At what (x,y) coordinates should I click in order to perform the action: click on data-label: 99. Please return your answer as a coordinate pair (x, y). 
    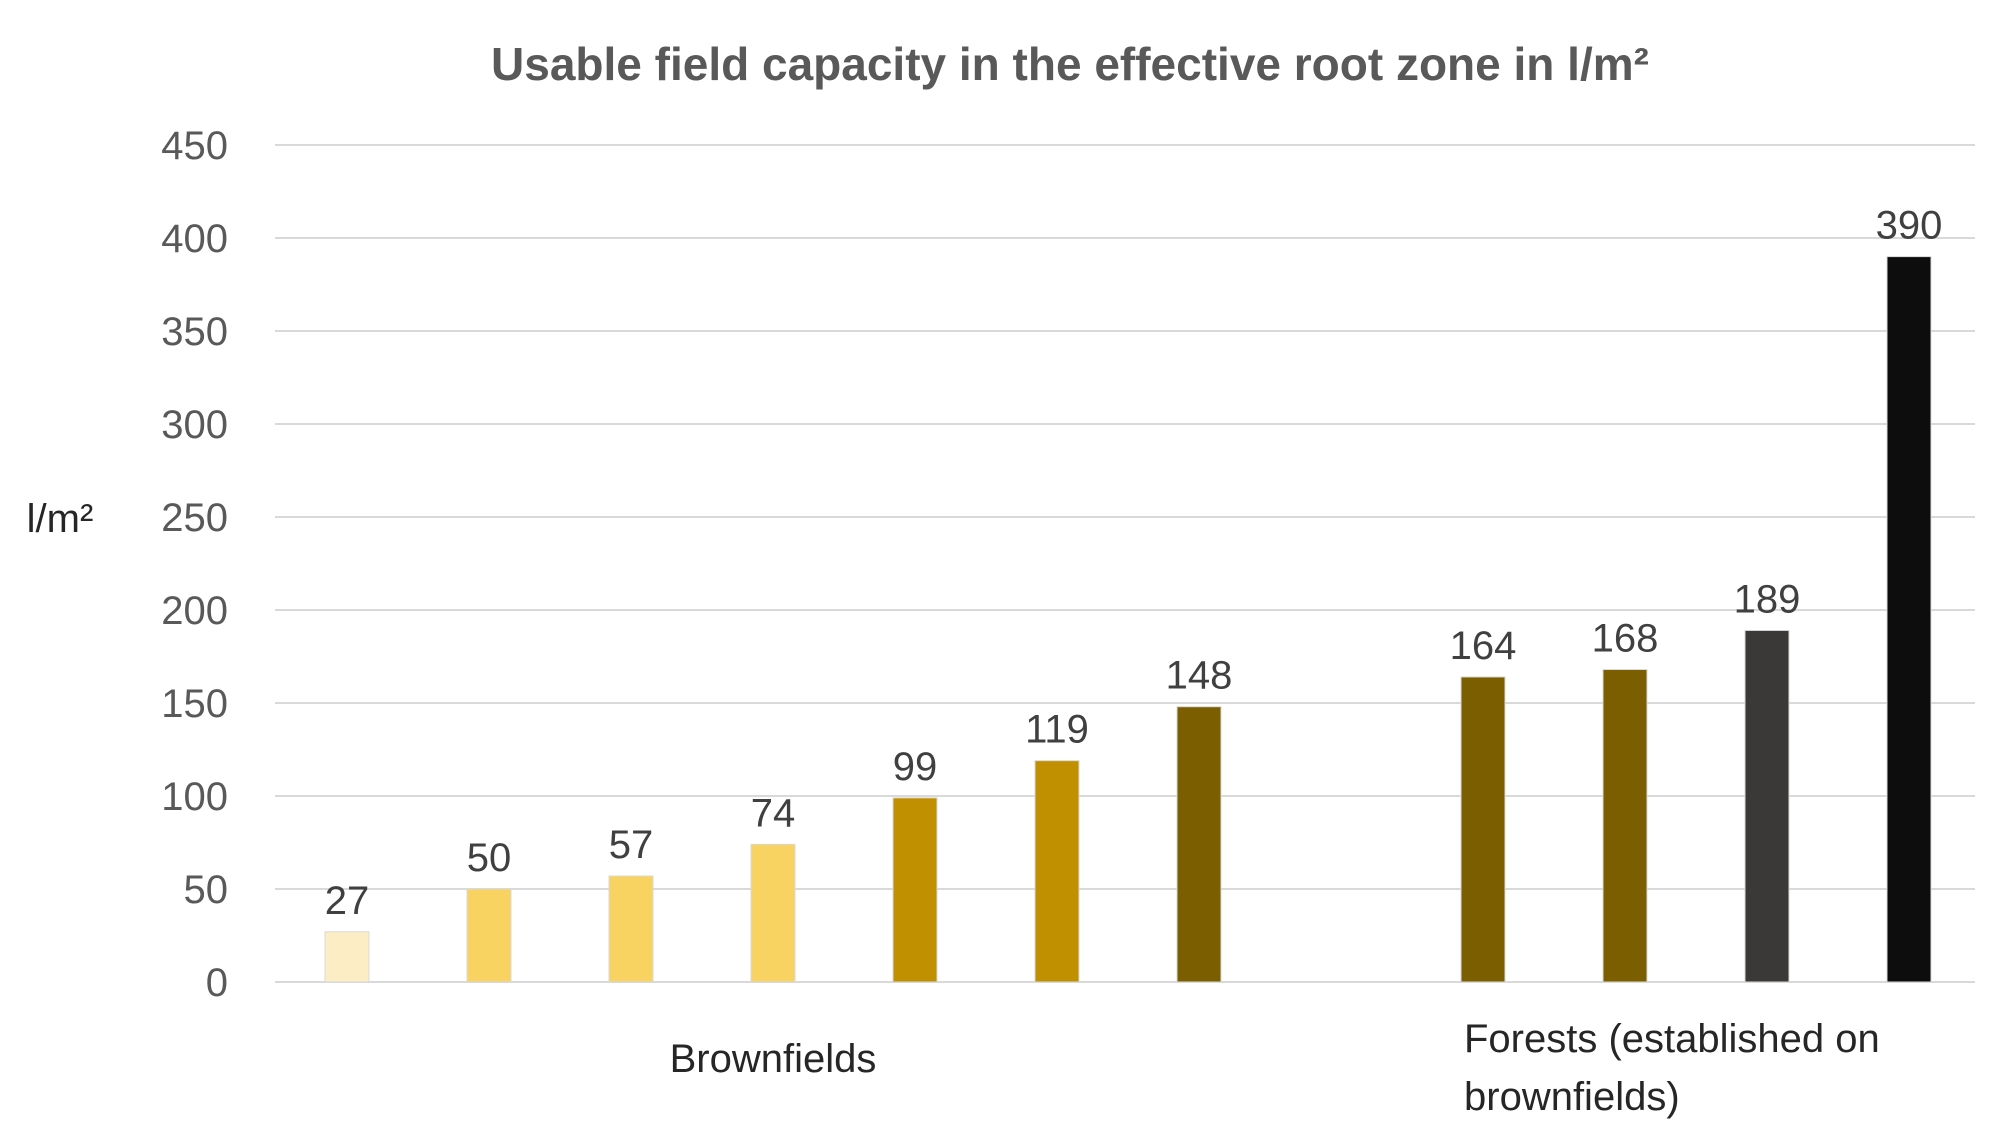
    Looking at the image, I should click on (915, 767).